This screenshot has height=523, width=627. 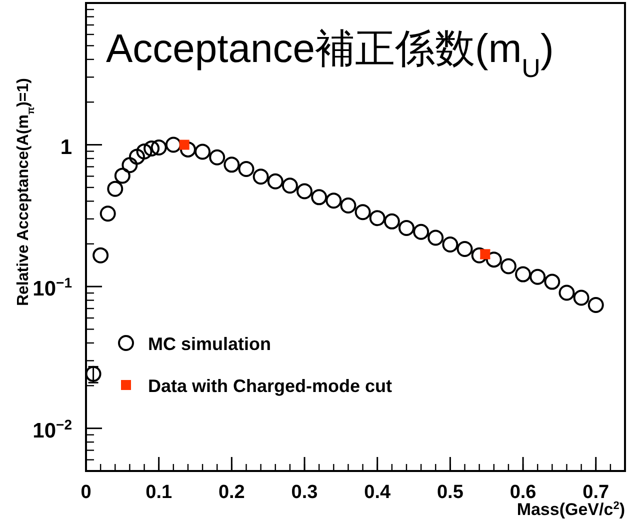 What do you see at coordinates (52, 287) in the screenshot?
I see `y-tick-label: 10$^{−1}$` at bounding box center [52, 287].